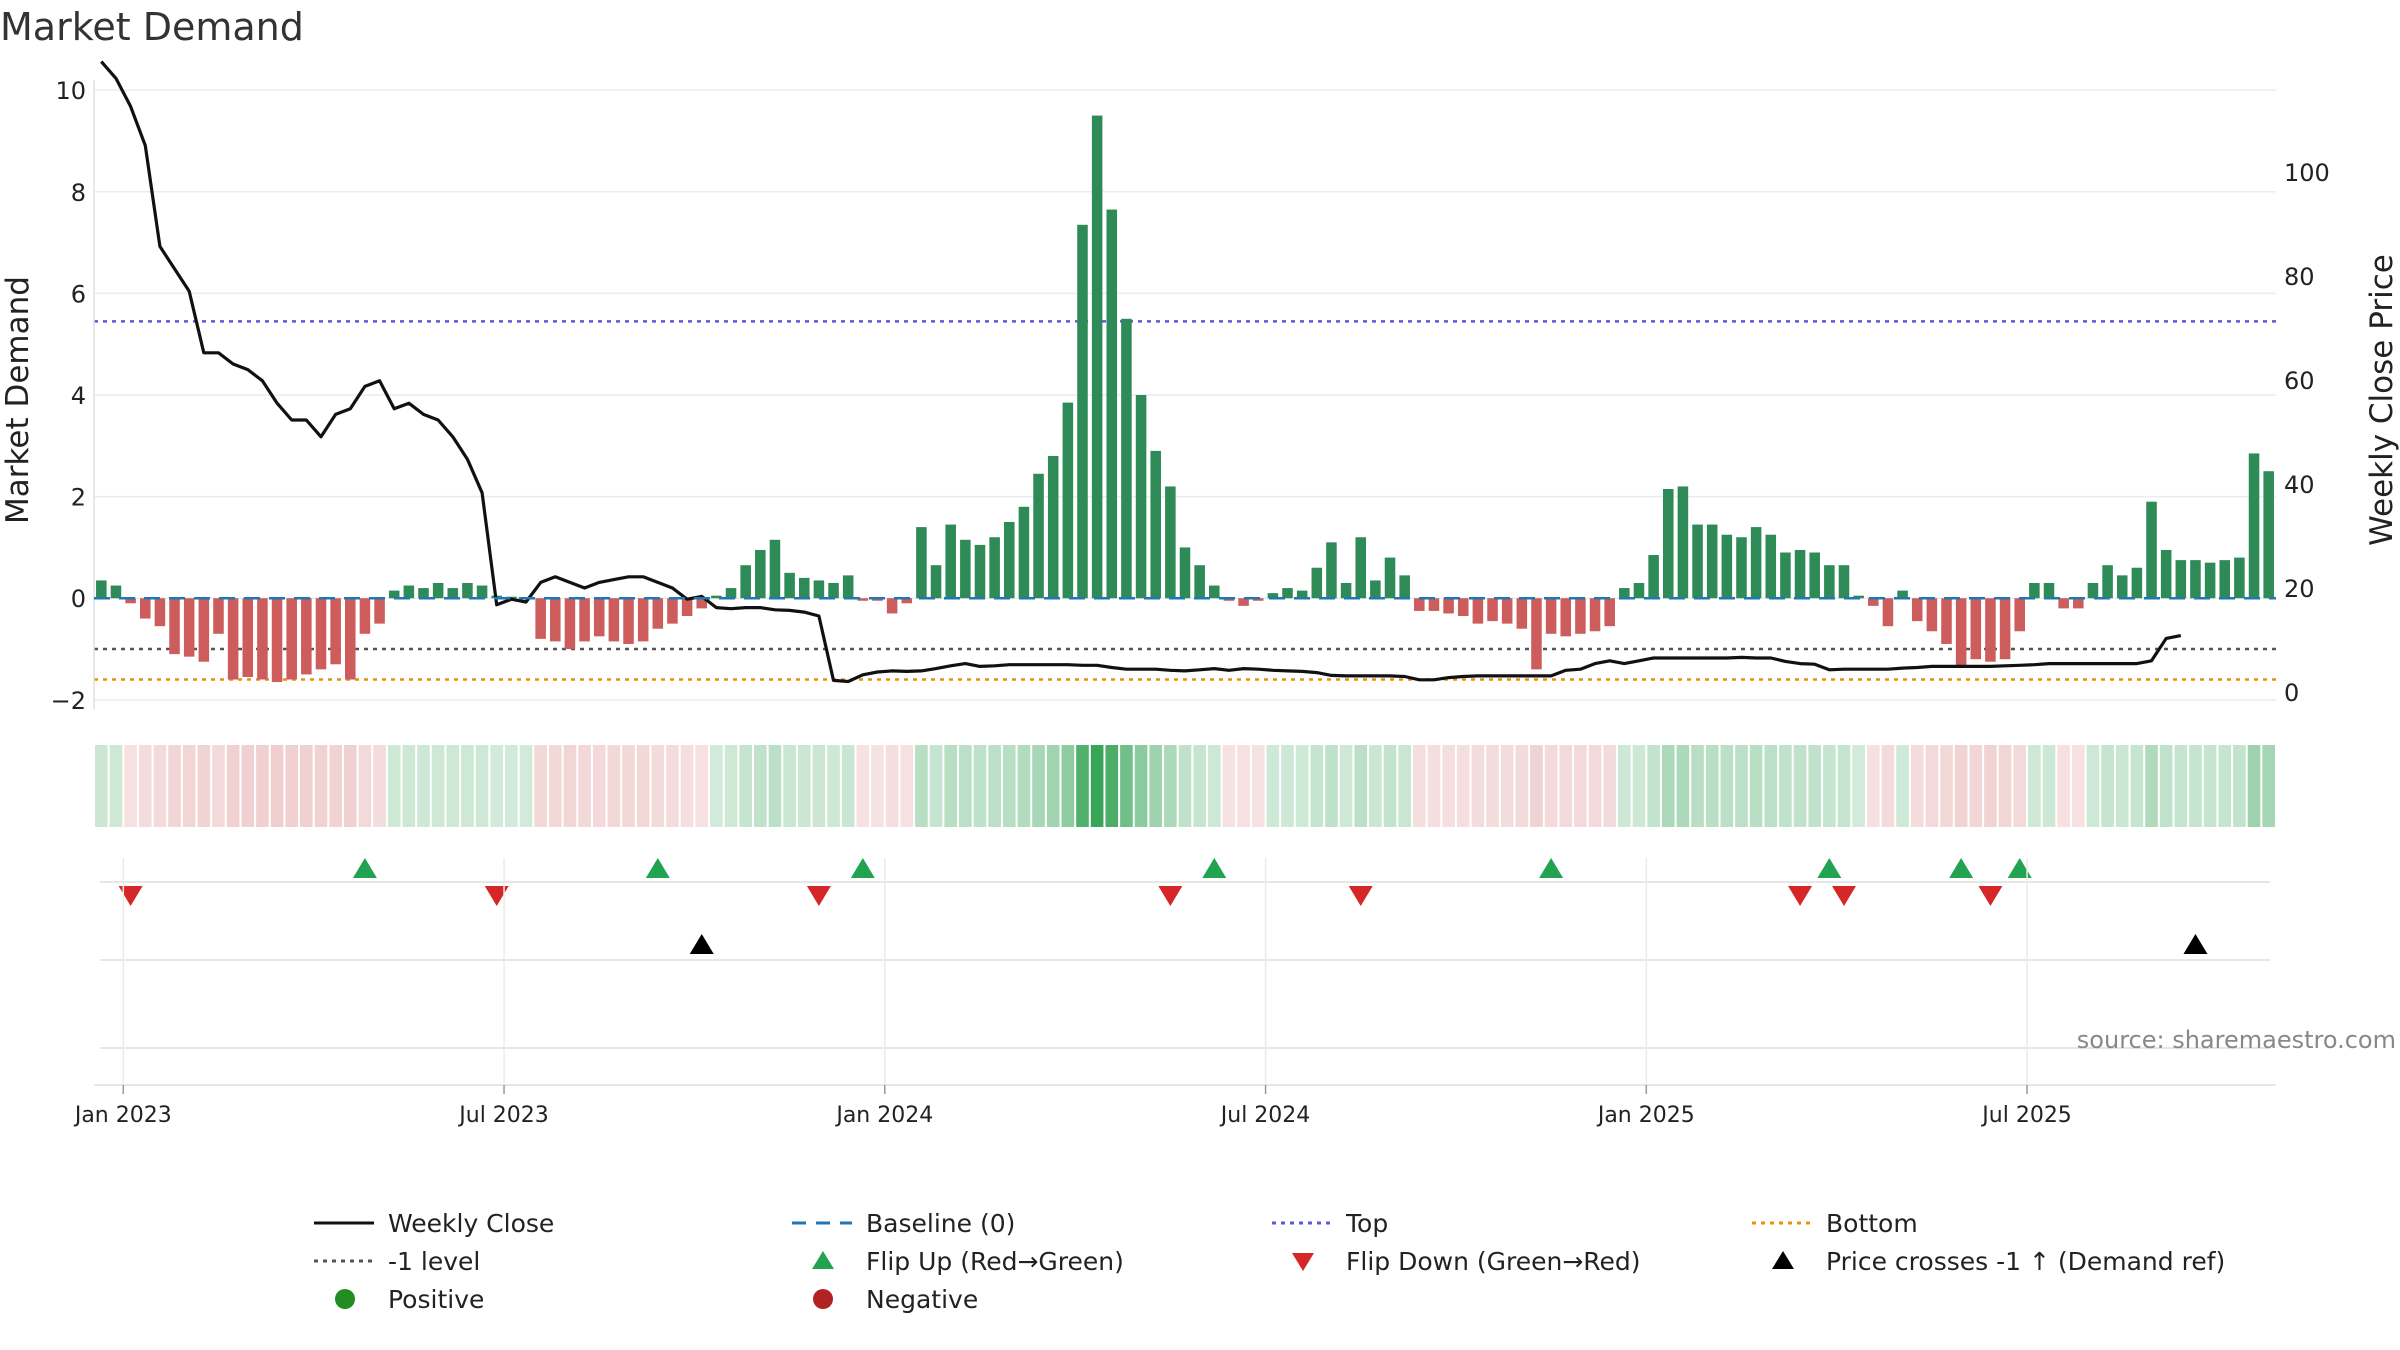 The image size is (2400, 1350). I want to click on x-tick-label: Jan 2025, so click(1645, 1115).